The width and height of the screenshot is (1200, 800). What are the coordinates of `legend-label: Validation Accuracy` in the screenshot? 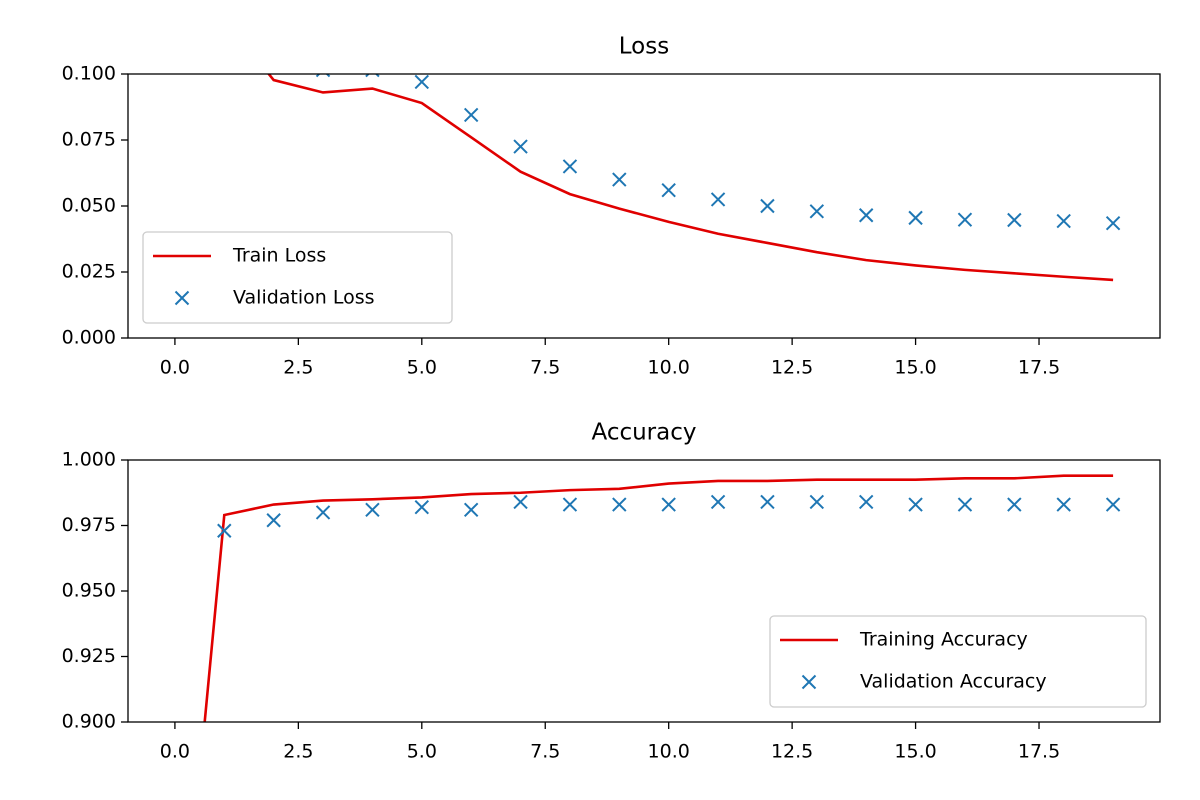 It's located at (953, 682).